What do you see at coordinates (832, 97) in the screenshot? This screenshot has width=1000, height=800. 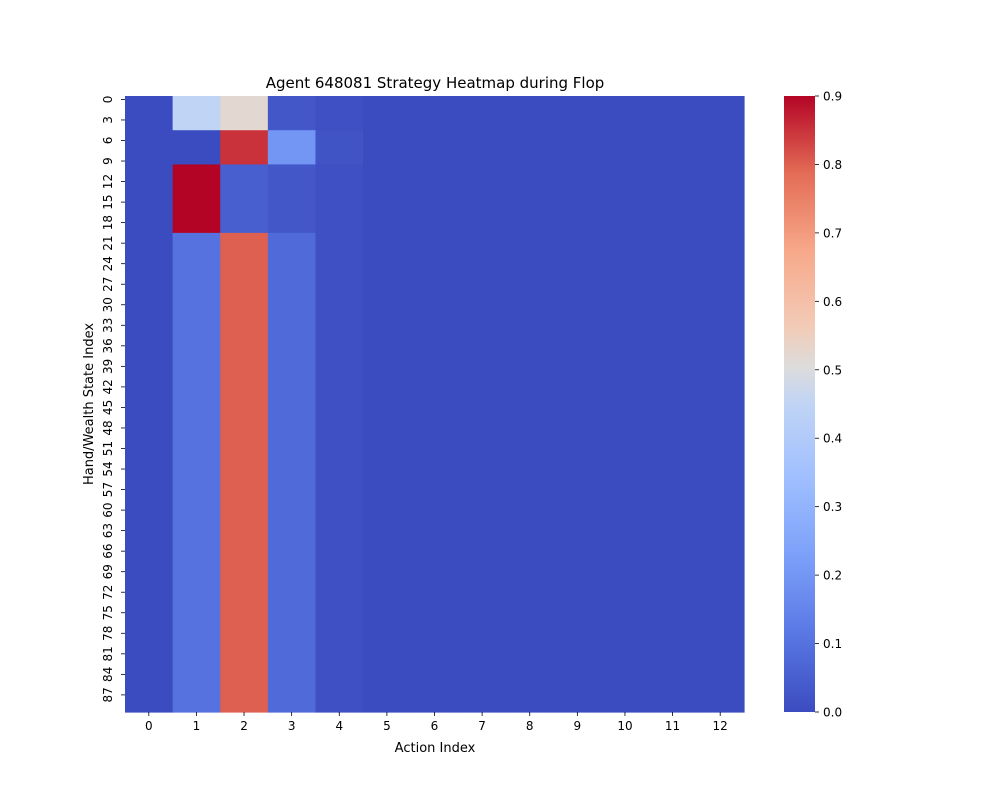 I see `colorbar-tick-label: 0.9` at bounding box center [832, 97].